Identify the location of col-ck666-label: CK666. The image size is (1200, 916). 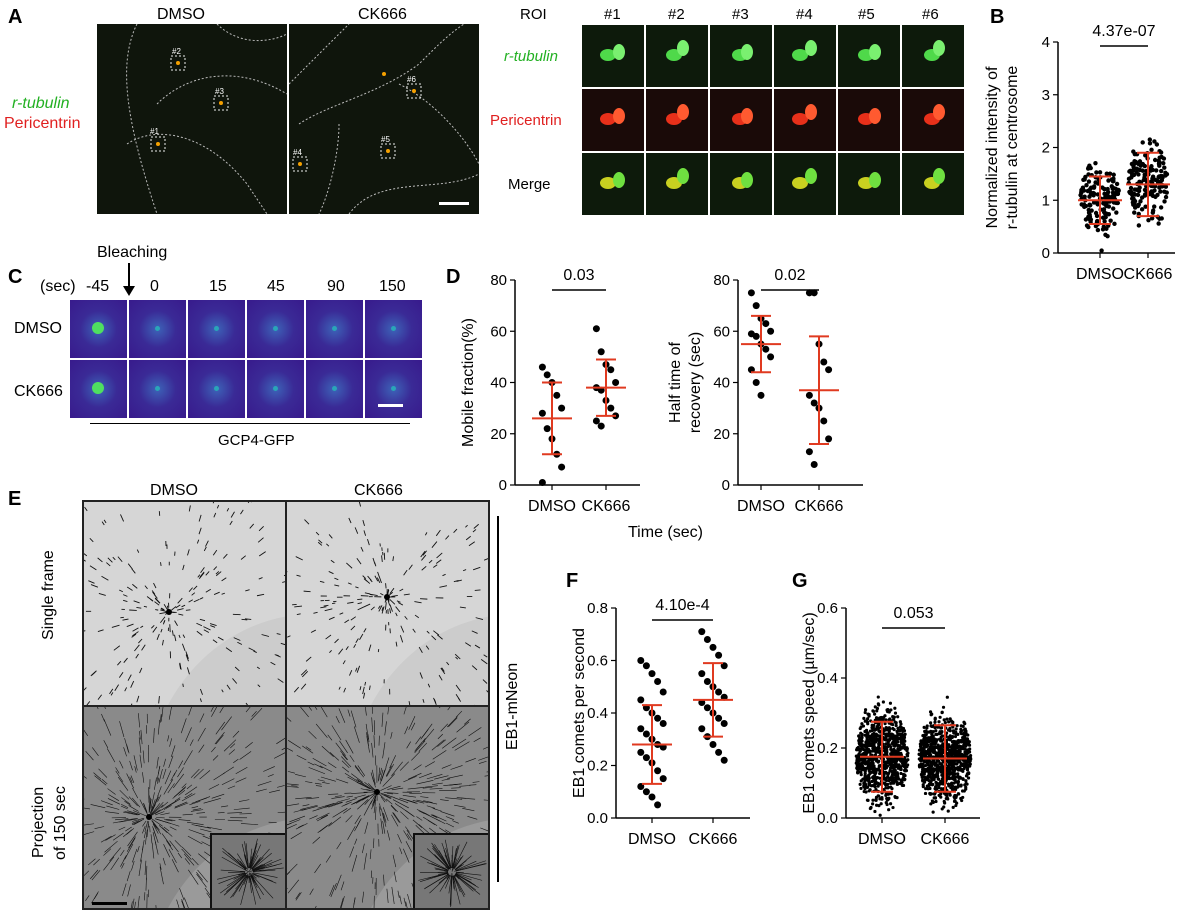
(382, 14).